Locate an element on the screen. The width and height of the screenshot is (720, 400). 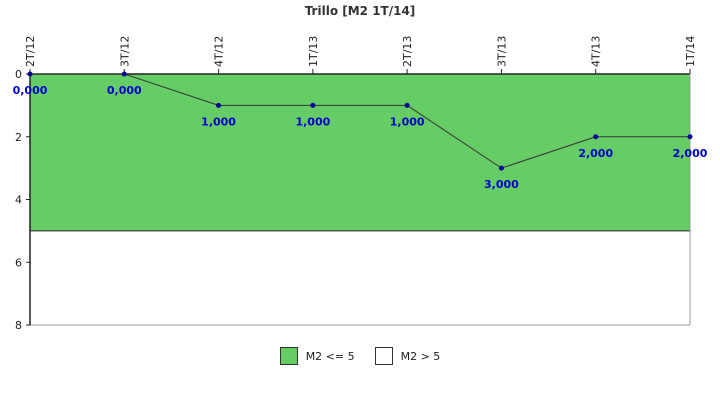
x-tick-label: 2T/12 is located at coordinates (30, 51).